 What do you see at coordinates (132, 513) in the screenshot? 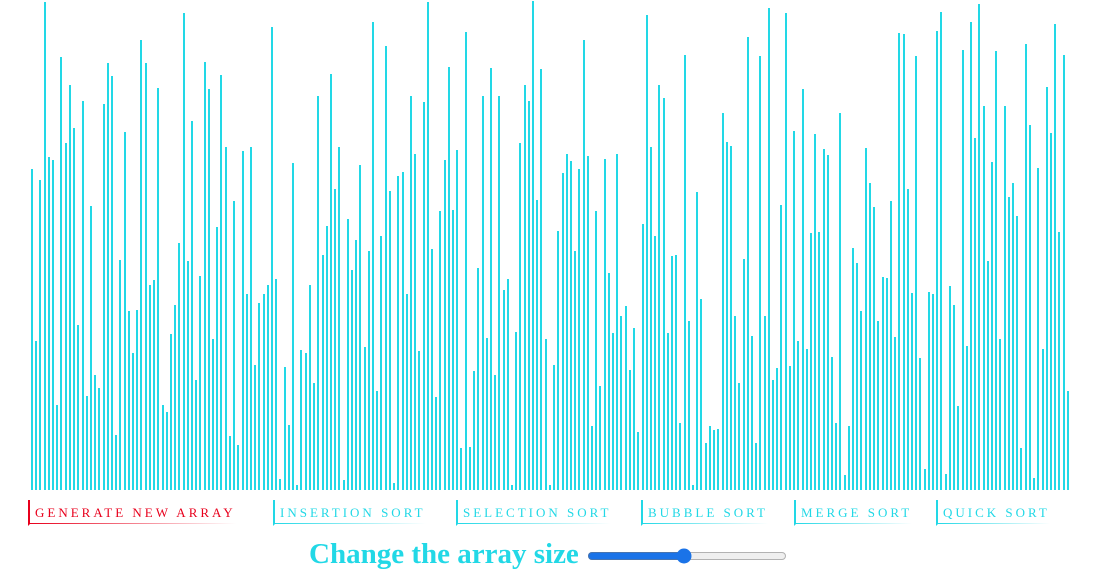
I see `generate-new-array-button: GENERATE NEW ARRAY` at bounding box center [132, 513].